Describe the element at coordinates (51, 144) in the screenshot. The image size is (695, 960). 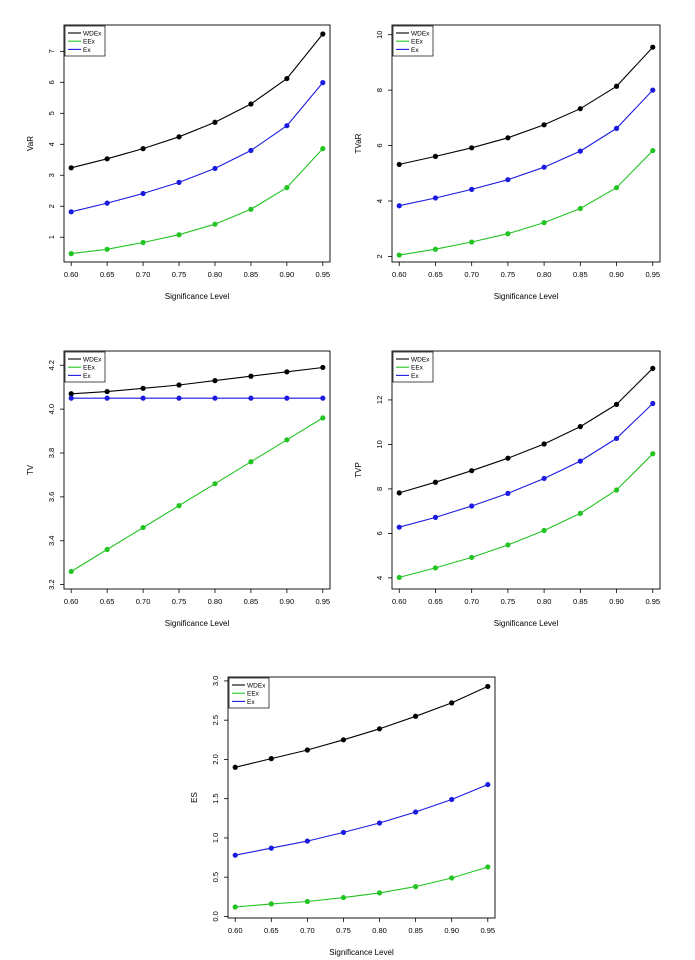
I see `y-tick-label: 4` at that location.